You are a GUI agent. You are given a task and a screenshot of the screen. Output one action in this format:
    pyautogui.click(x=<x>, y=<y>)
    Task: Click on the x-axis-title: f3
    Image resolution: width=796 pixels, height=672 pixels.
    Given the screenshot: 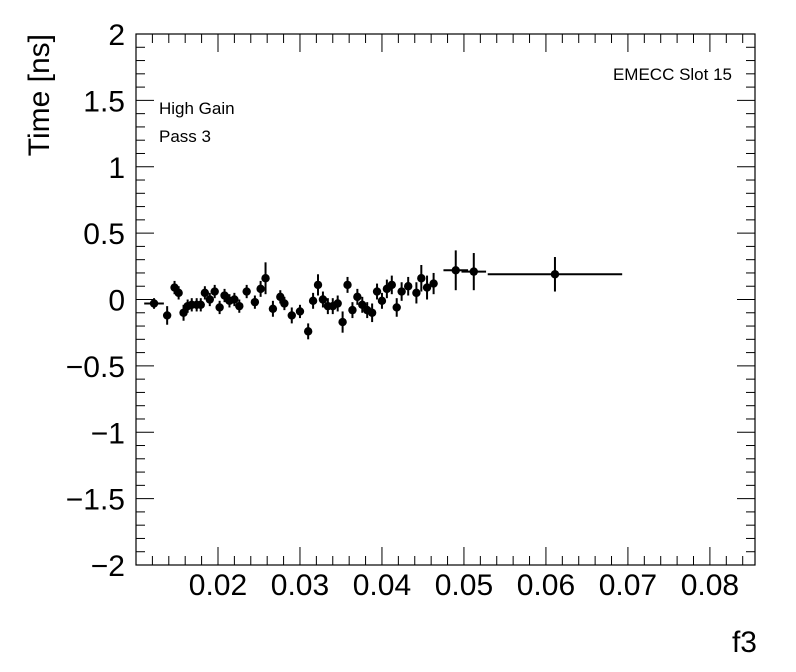 What is the action you would take?
    pyautogui.click(x=744, y=642)
    